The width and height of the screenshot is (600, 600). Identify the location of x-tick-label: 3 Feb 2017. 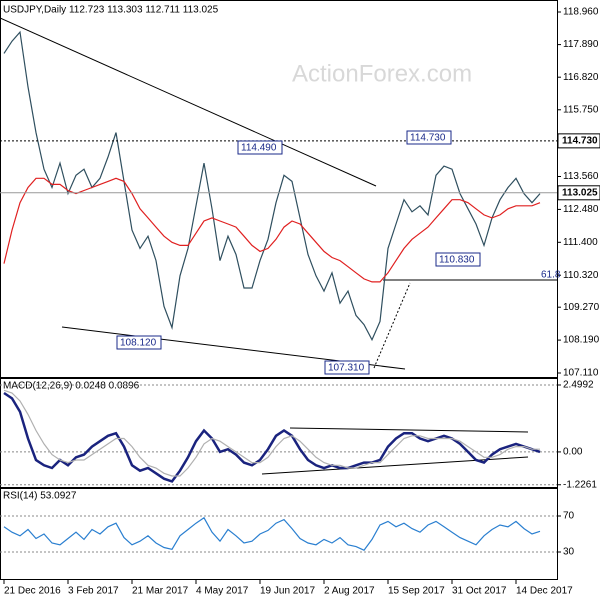
(93, 591).